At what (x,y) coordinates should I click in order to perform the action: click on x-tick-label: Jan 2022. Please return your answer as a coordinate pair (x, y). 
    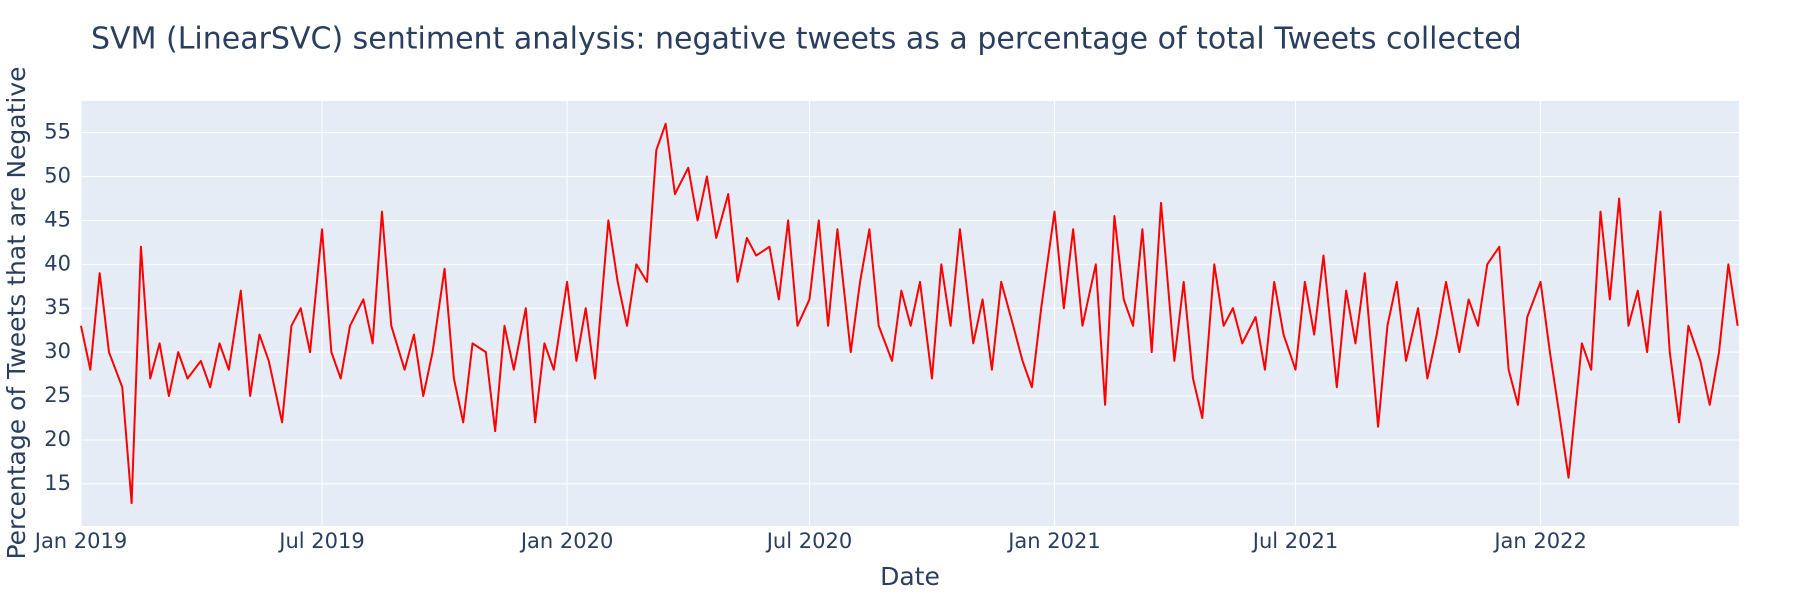
    Looking at the image, I should click on (1539, 541).